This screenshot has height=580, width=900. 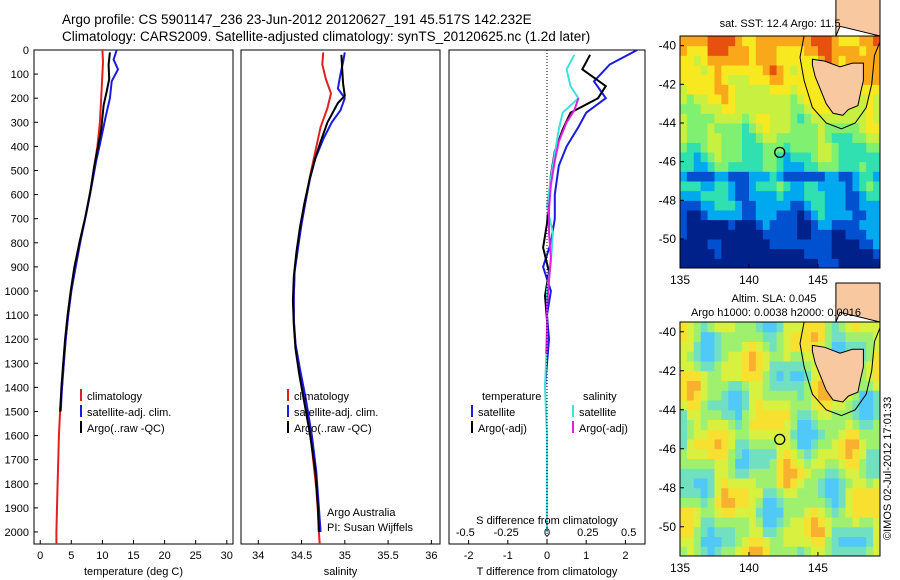 I want to click on x-tick-label: 2, so click(x=625, y=556).